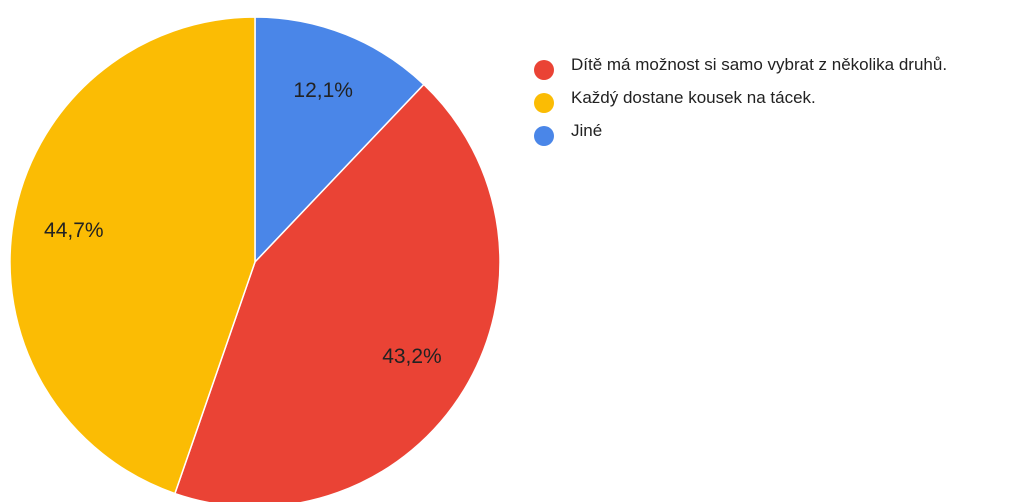 This screenshot has height=502, width=1012. Describe the element at coordinates (693, 97) in the screenshot. I see `legend-label: Každý dostane kousek na tácek.` at that location.